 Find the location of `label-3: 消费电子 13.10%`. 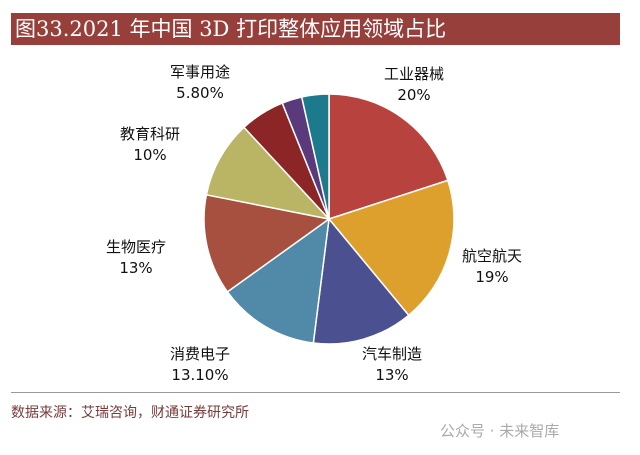

label-3: 消费电子 13.10% is located at coordinates (200, 364).